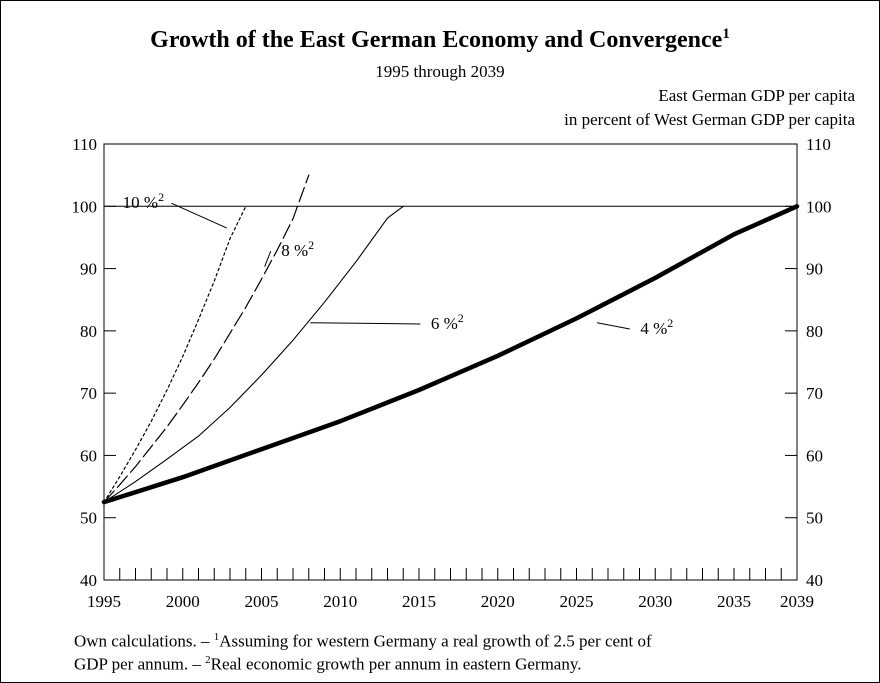 The image size is (880, 683). What do you see at coordinates (726, 34) in the screenshot?
I see `chart-title-footnote-mark: 1` at bounding box center [726, 34].